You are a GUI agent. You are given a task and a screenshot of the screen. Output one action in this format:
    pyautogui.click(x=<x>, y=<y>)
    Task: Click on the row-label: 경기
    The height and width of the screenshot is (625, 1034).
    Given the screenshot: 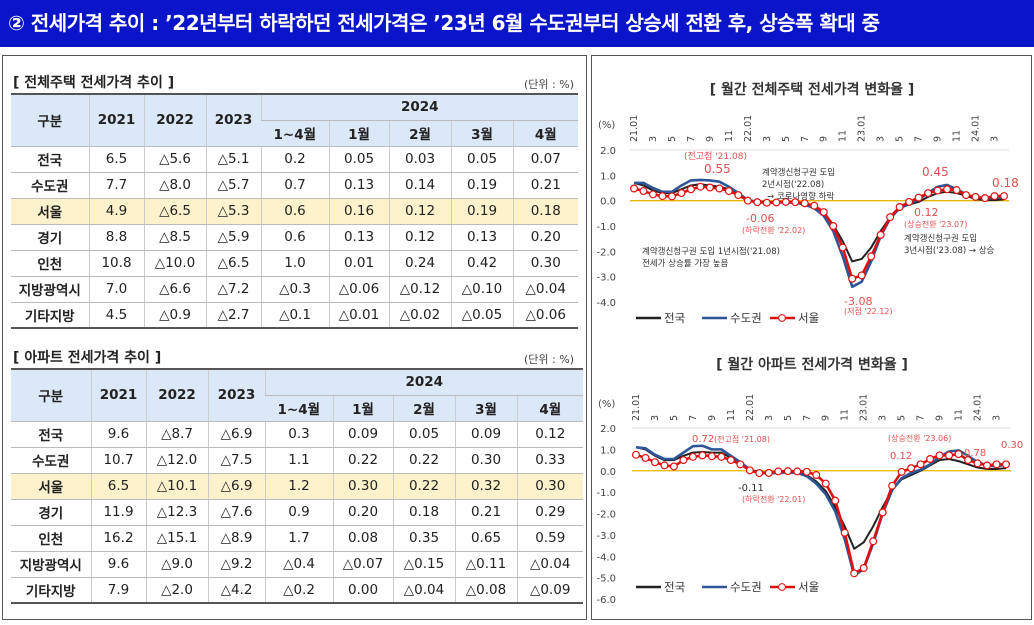 What is the action you would take?
    pyautogui.click(x=50, y=237)
    